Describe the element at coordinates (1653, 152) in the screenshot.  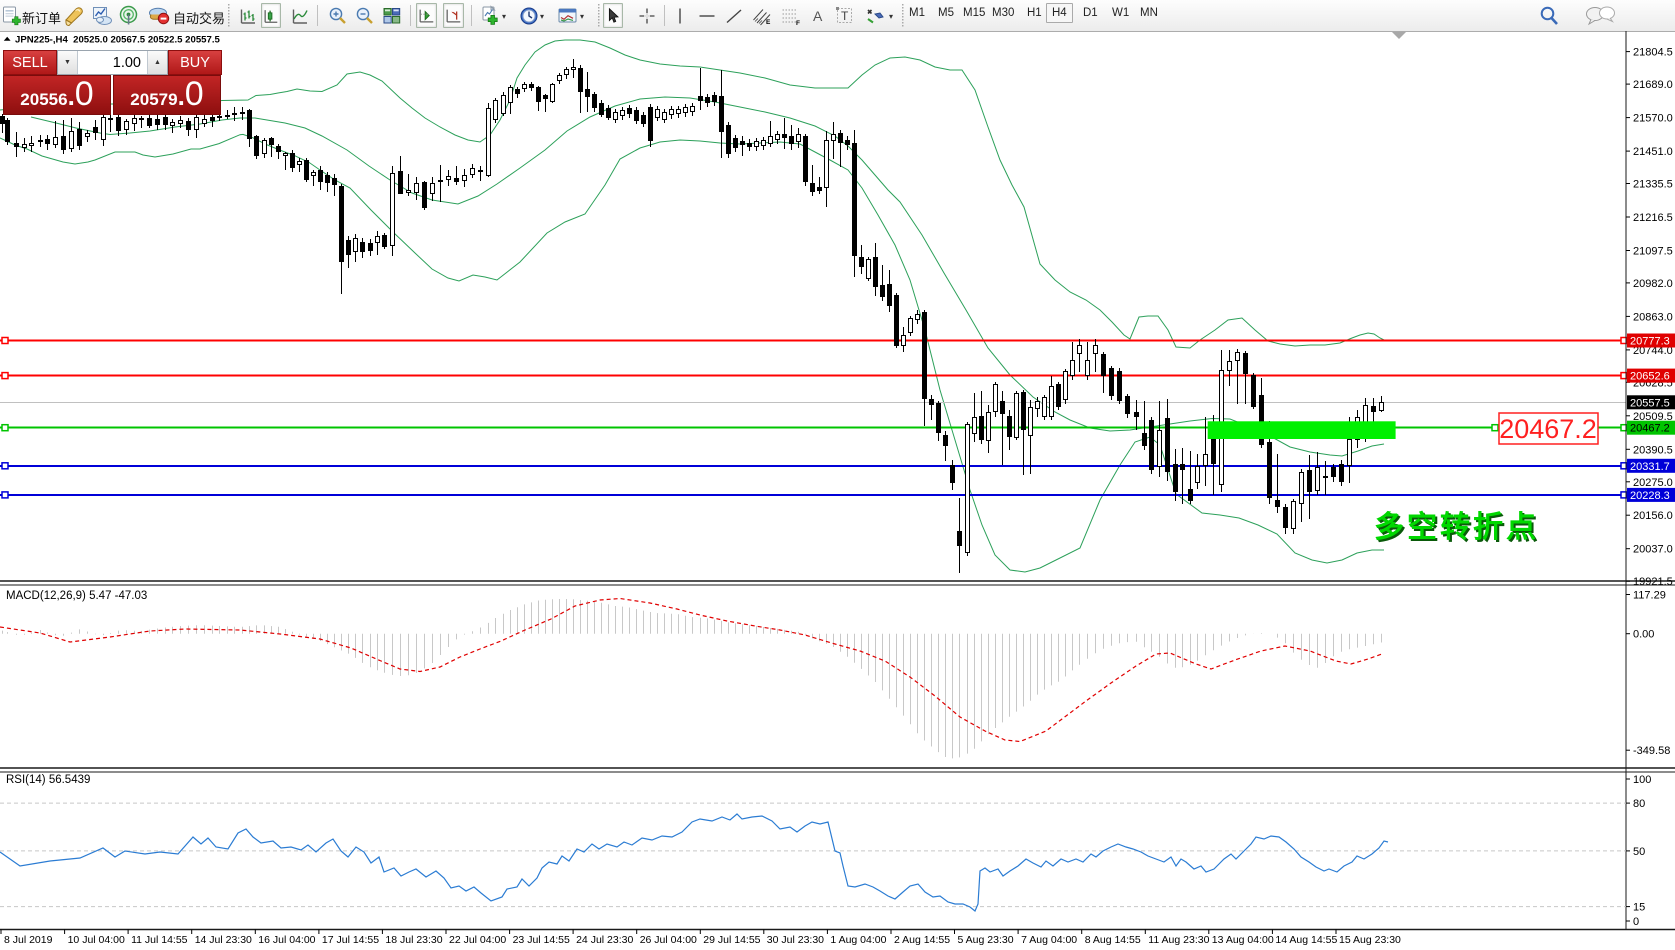
I see `svg-text: 21451.0` at that location.